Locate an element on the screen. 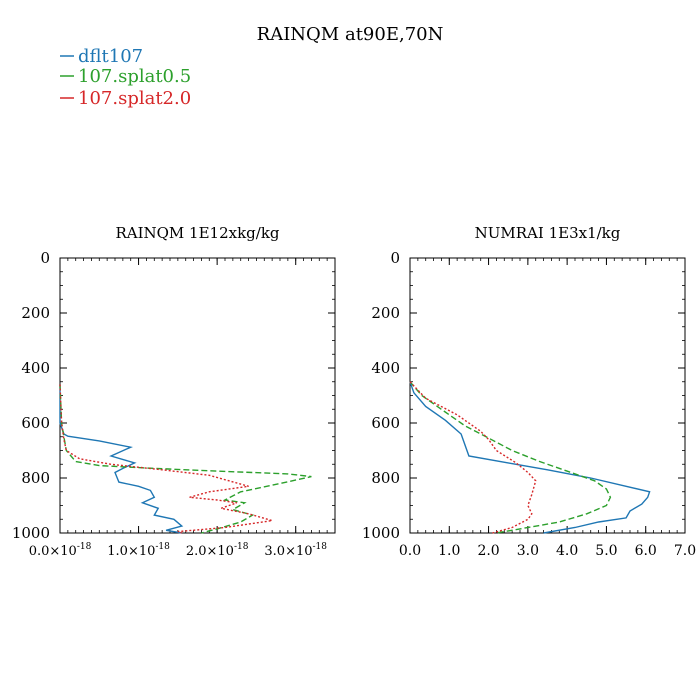 Image resolution: width=700 pixels, height=700 pixels. x-tick-label: 1.0×10⁻¹⁸ is located at coordinates (138, 550).